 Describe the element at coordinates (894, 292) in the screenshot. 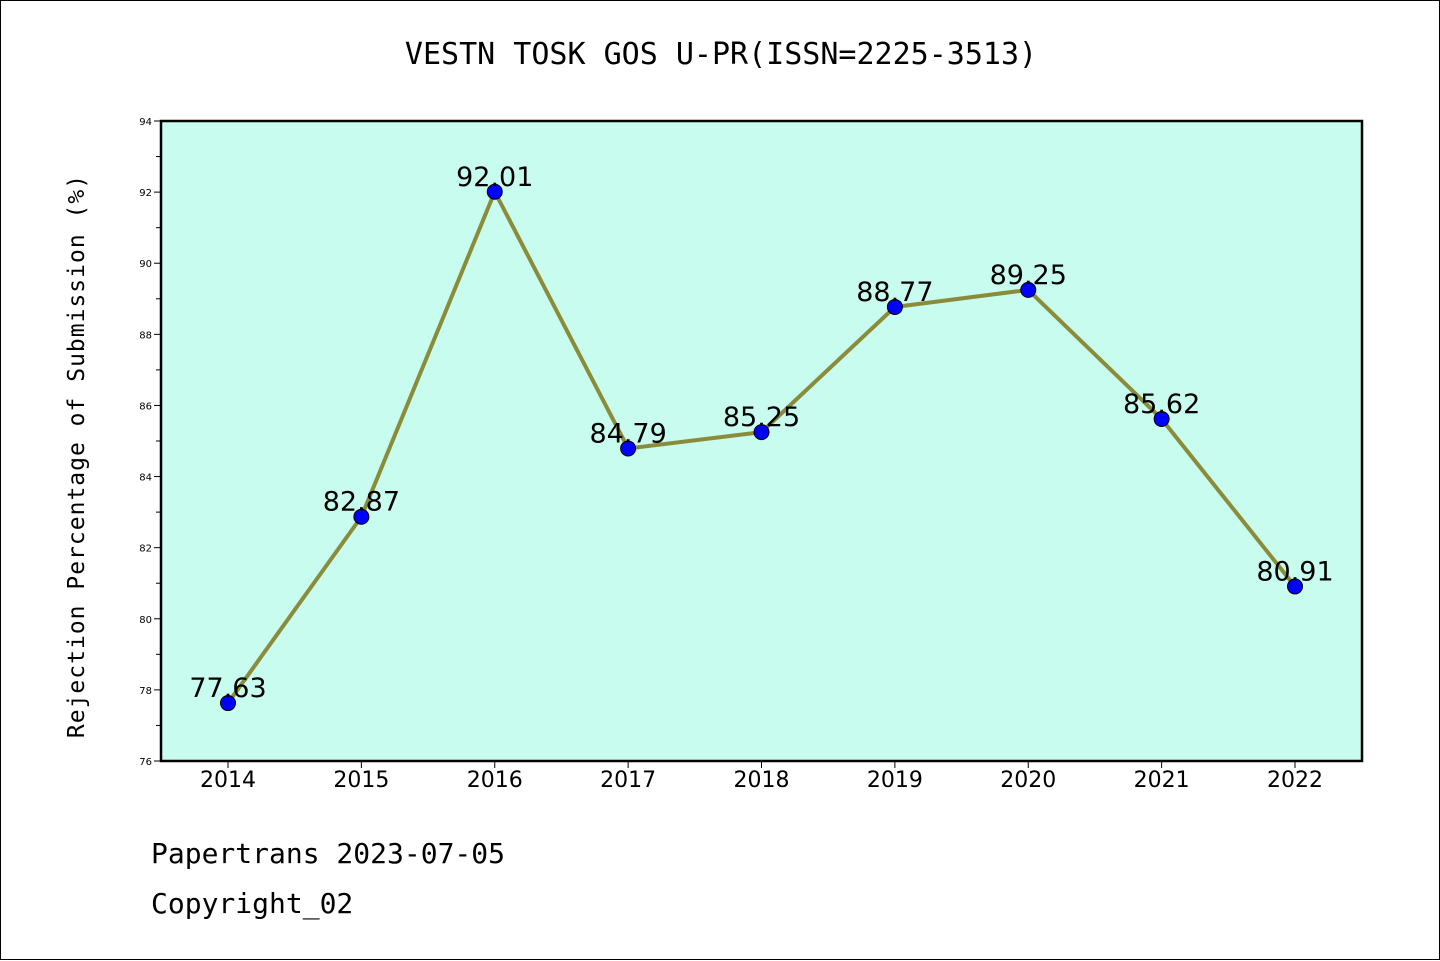

I see `data-label: 88.77` at that location.